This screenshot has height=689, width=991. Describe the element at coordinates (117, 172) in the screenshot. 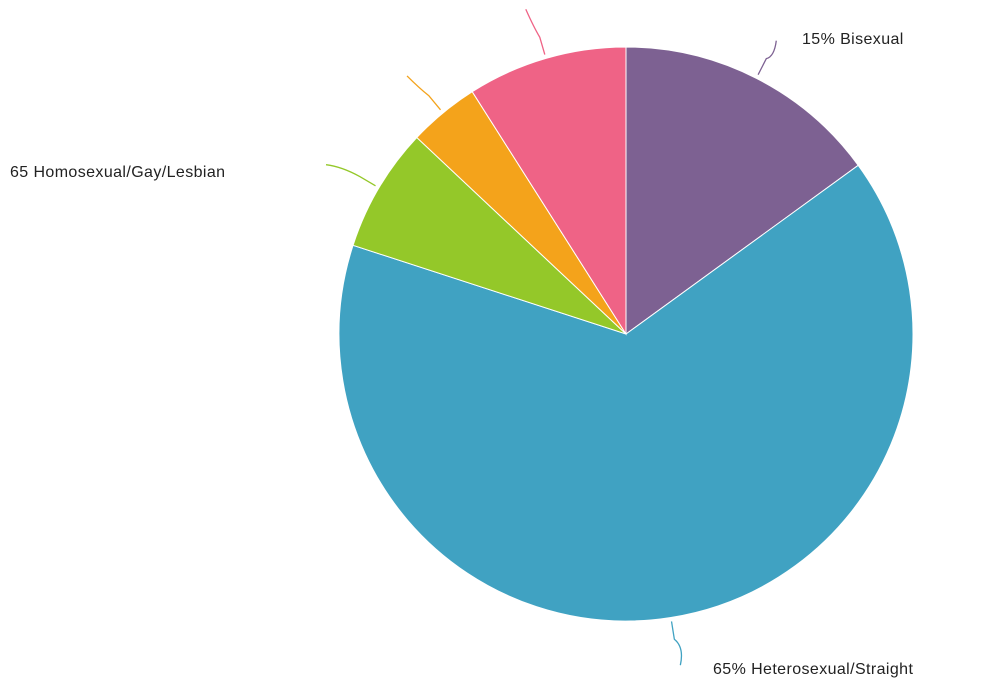

I see `slice-label-homosexual: 65 Homosexual/Gay/Lesbian` at that location.